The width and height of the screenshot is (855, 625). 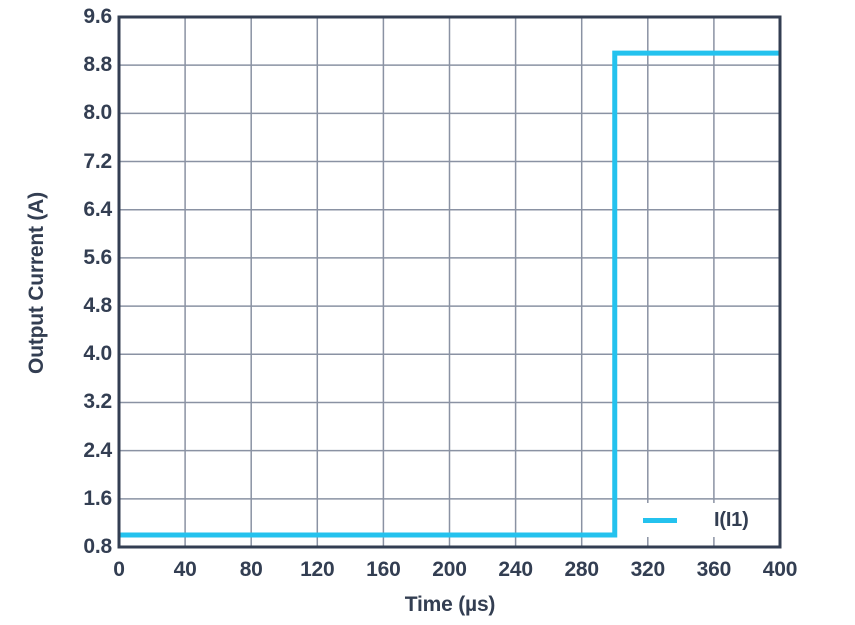 I want to click on x-tick-label: 0, so click(x=119, y=569).